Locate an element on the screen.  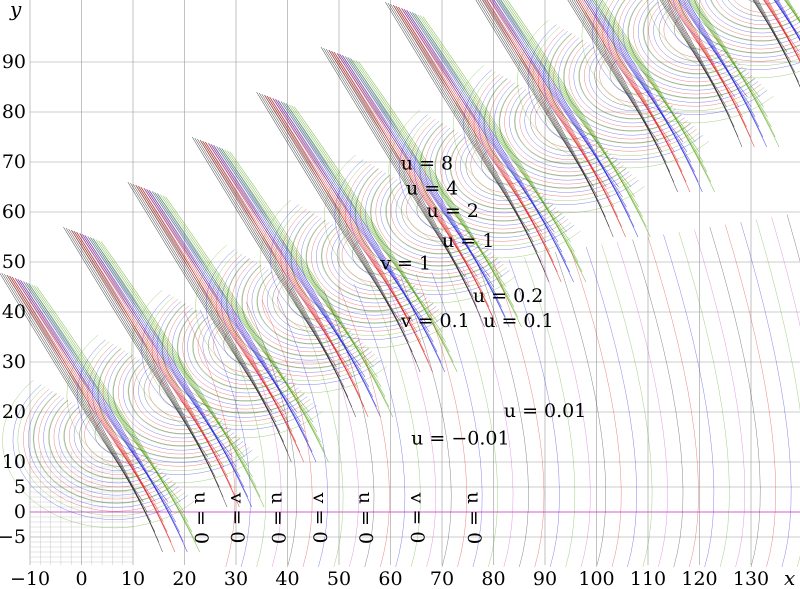
y-tick-label: 20 is located at coordinates (14, 412).